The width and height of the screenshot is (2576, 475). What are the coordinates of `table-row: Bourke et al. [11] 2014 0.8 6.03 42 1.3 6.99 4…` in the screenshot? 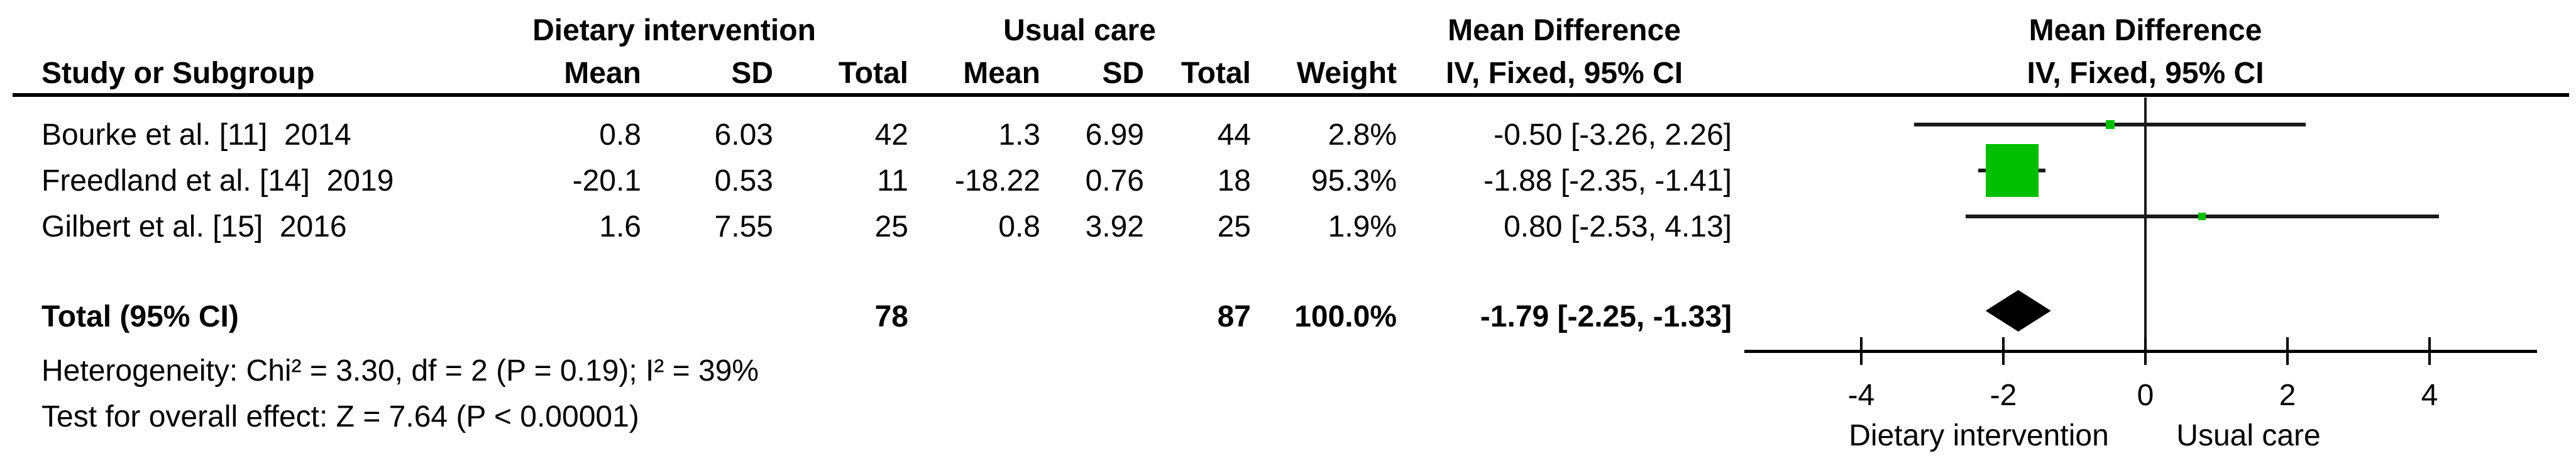 It's located at (866, 135).